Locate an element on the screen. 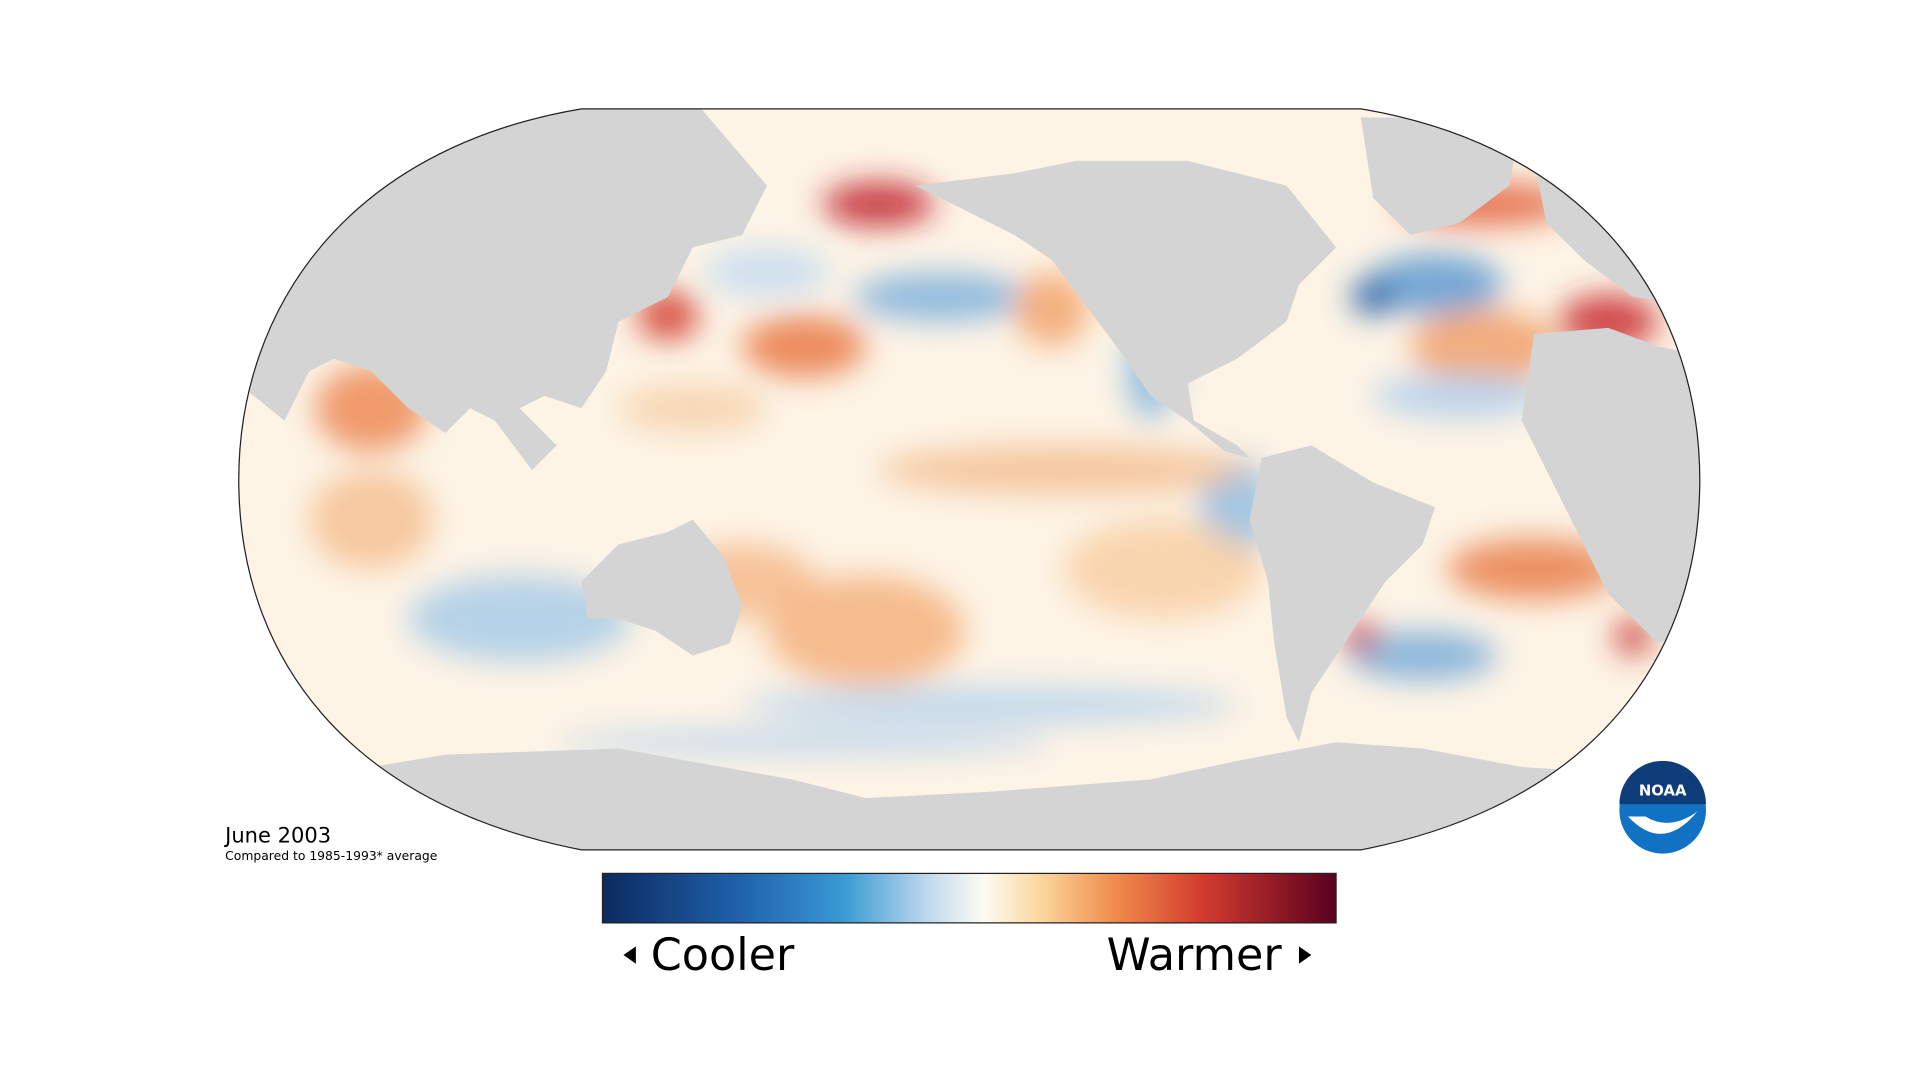 This screenshot has height=1080, width=1920. color-bar is located at coordinates (969, 898).